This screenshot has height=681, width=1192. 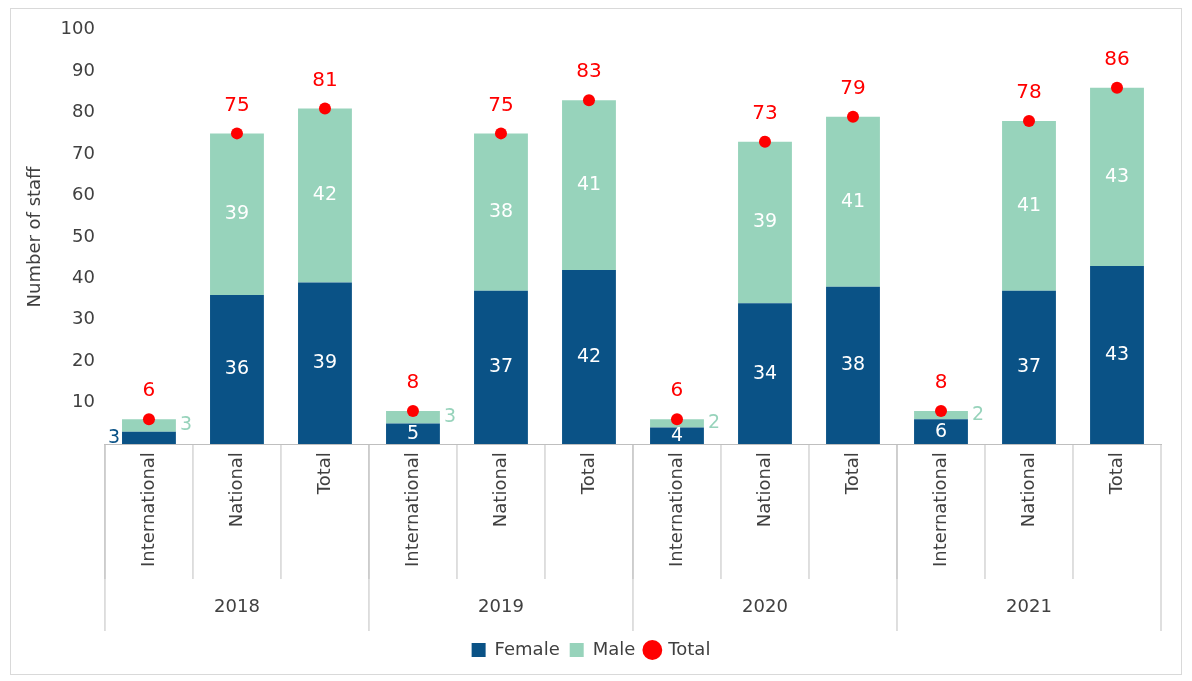 I want to click on y-tick-label: 90, so click(x=83, y=69).